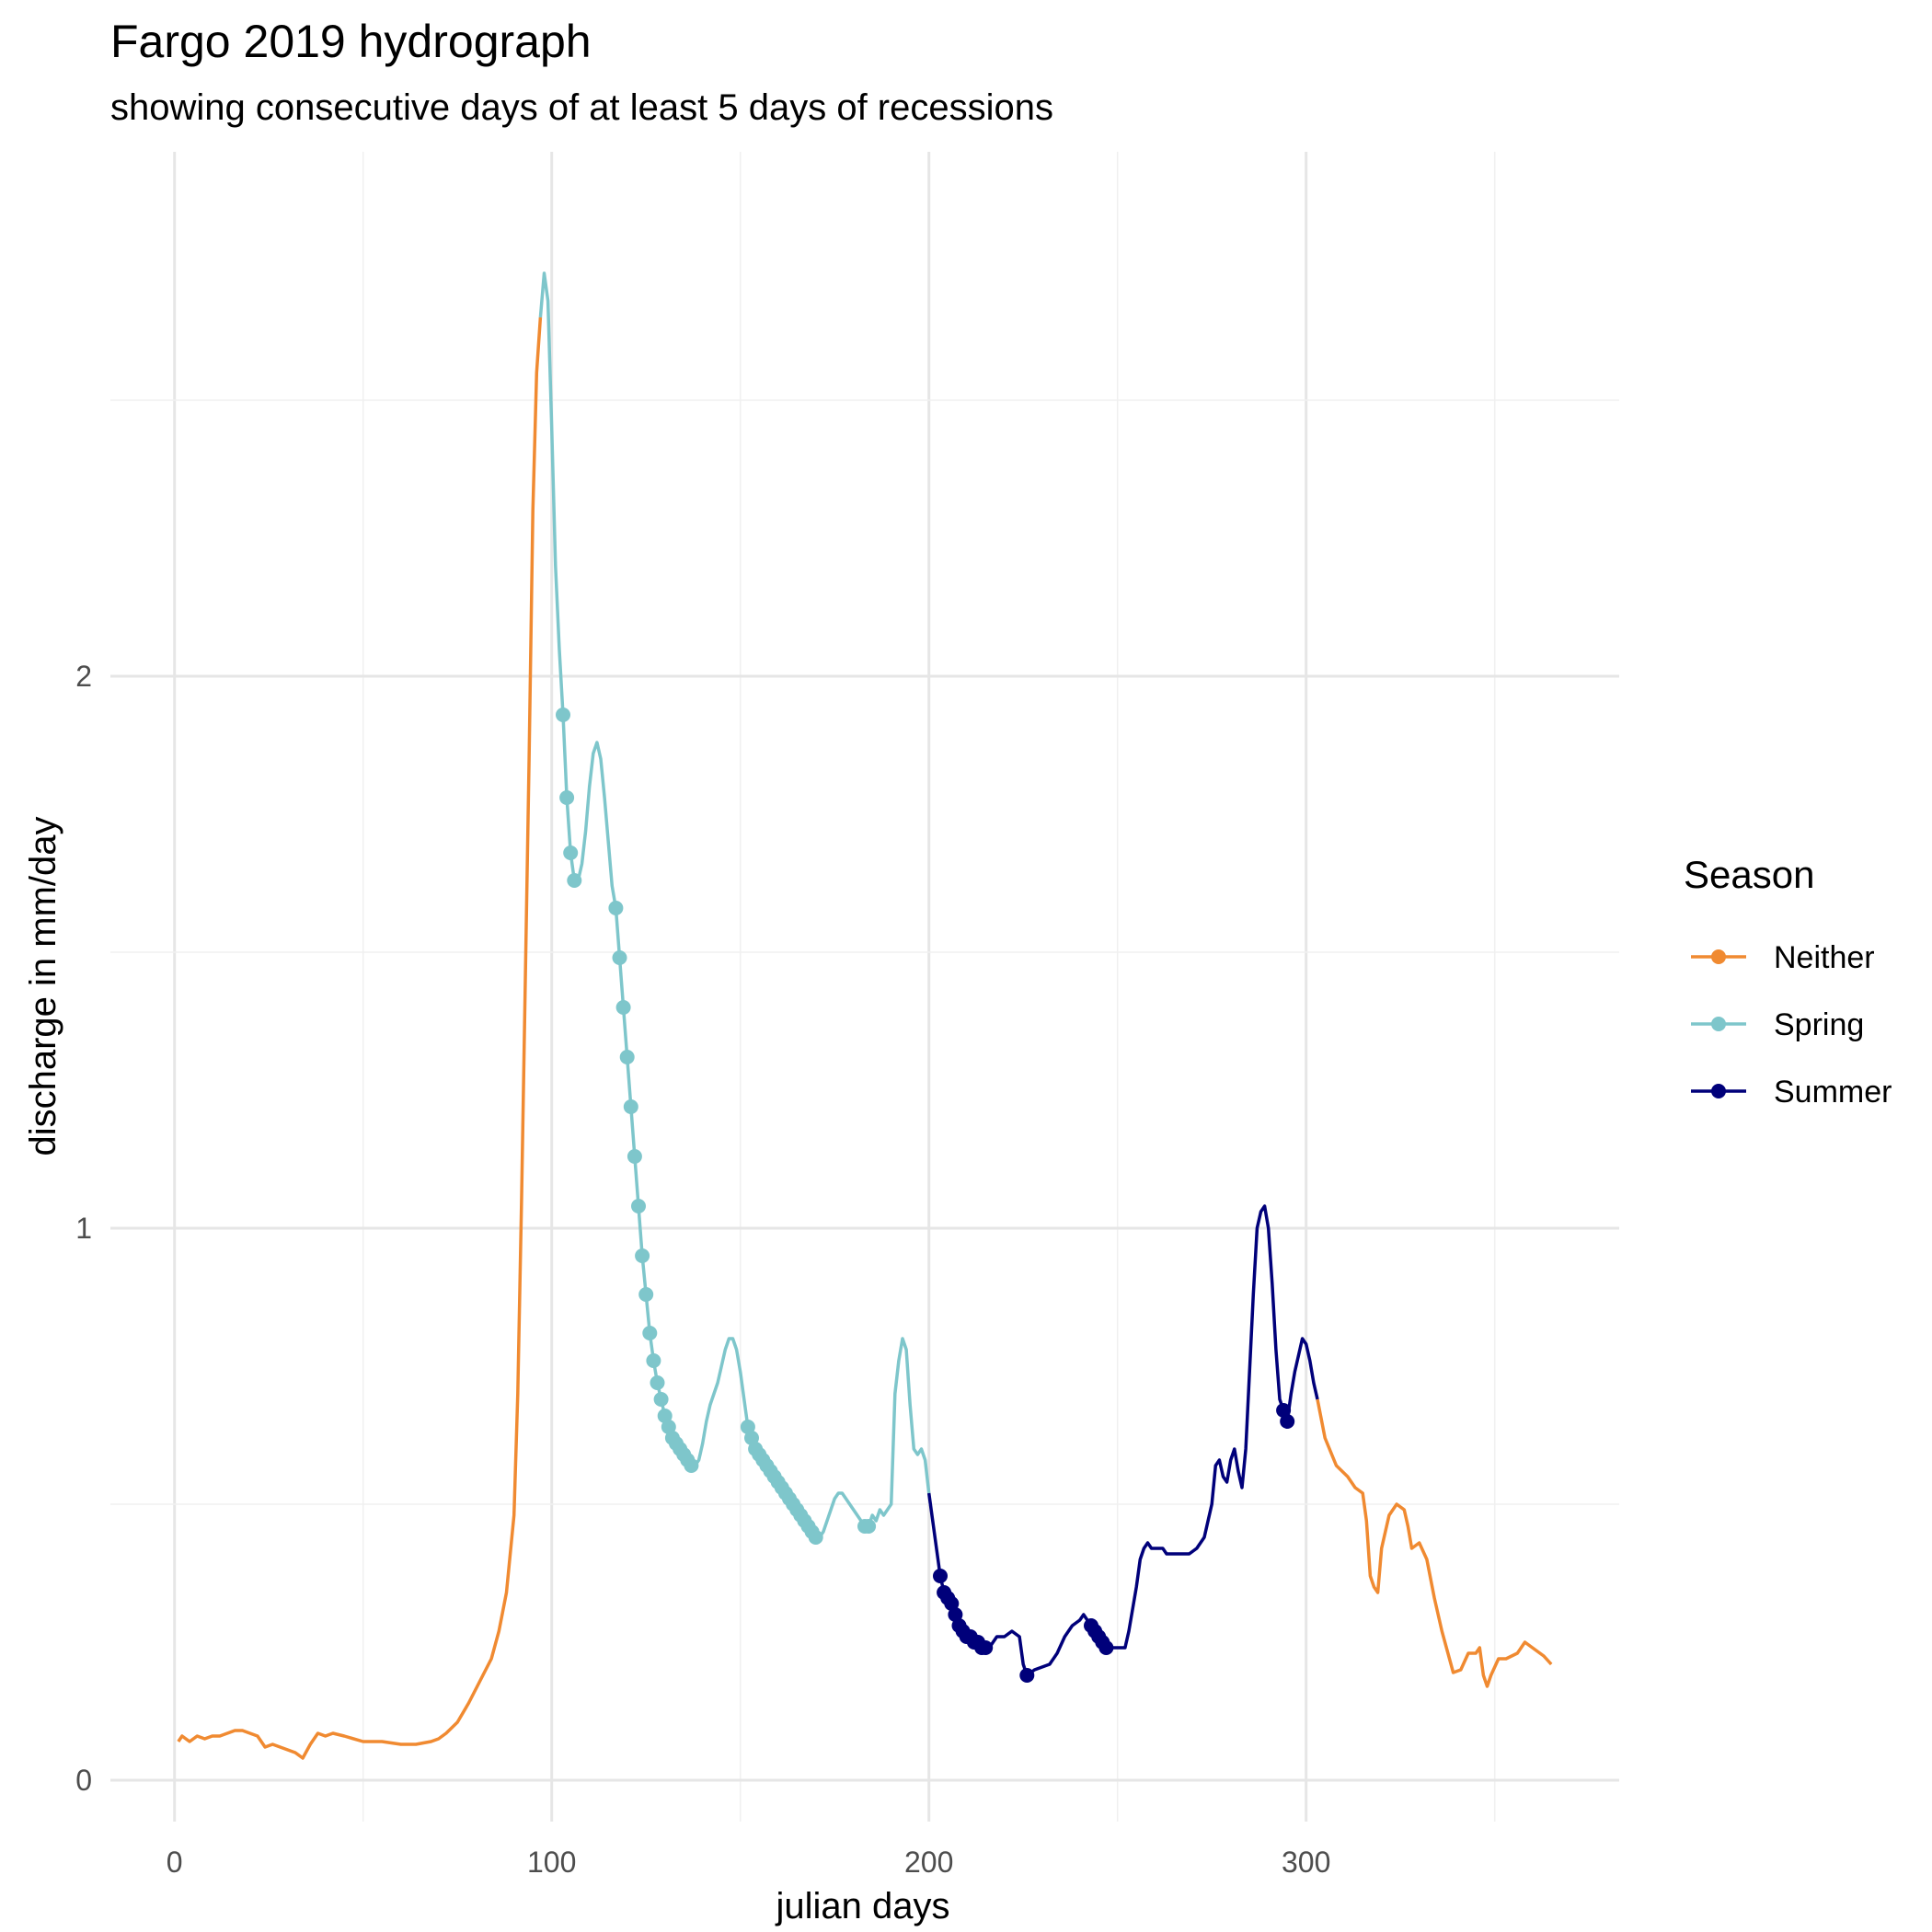  Describe the element at coordinates (1718, 1024) in the screenshot. I see `legend-key-point-spring` at that location.